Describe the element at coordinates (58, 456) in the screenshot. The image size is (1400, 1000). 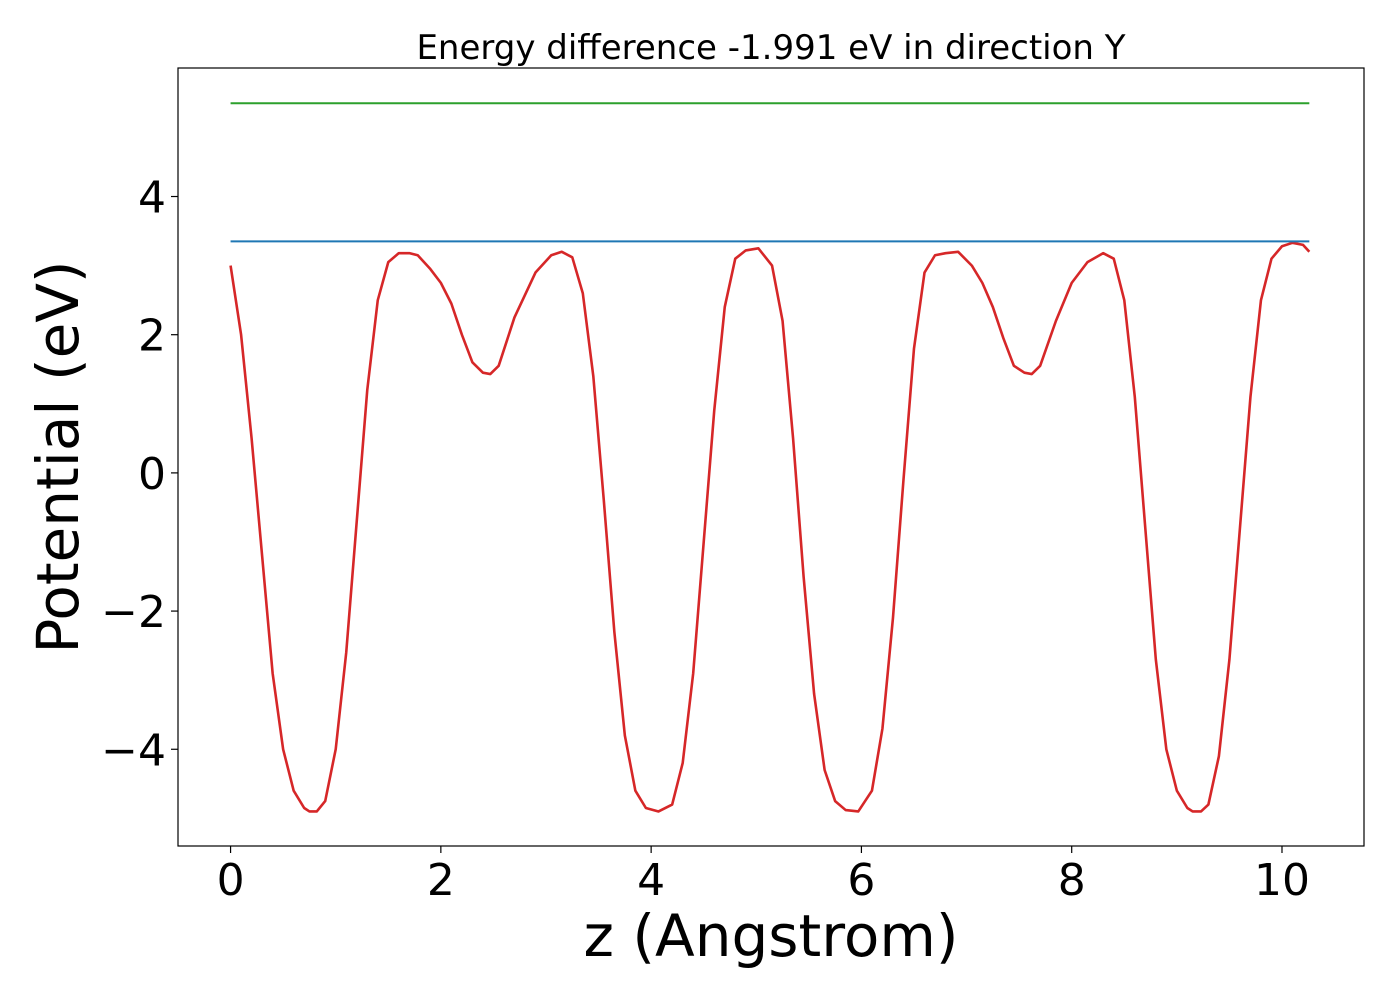
I see `y-axis-label: Potential (eV)` at that location.